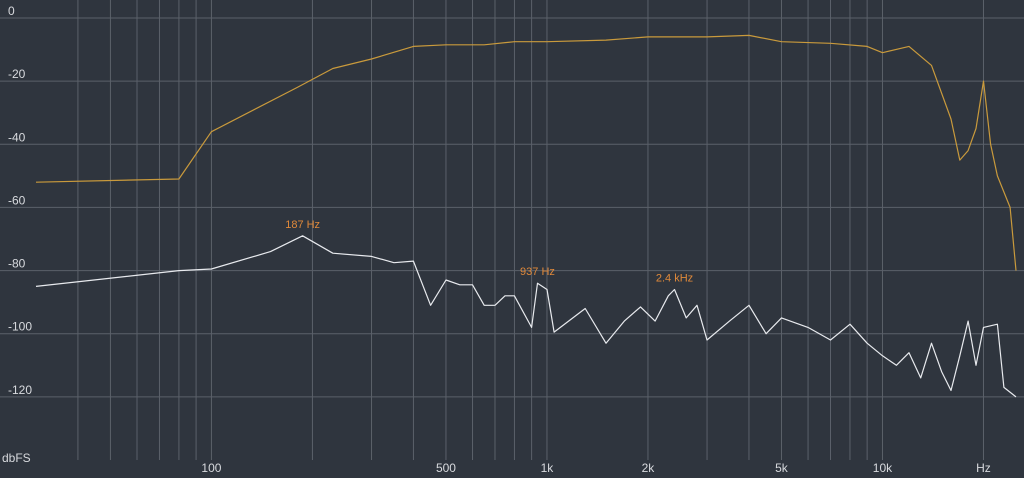 The height and width of the screenshot is (478, 1024). Describe the element at coordinates (211, 468) in the screenshot. I see `x-tick-label: 100` at that location.